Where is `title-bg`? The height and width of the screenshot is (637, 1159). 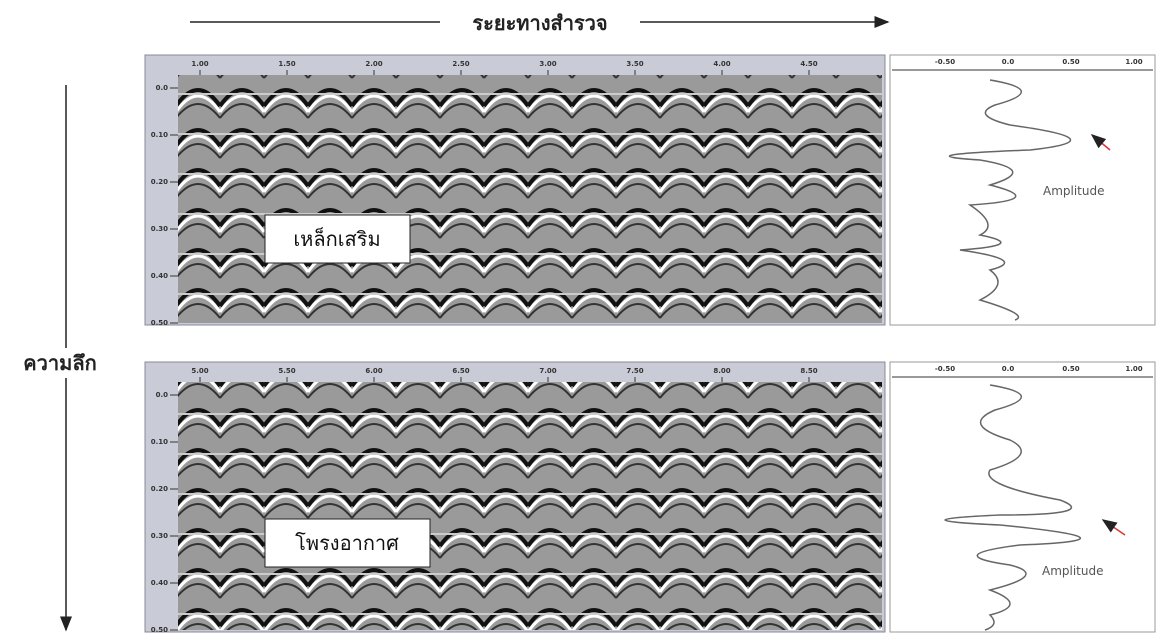
title-bg is located at coordinates (540, 22).